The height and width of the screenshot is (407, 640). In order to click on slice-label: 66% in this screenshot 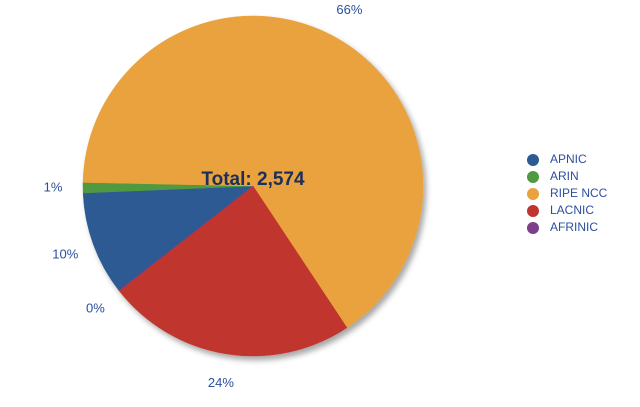, I will do `click(349, 9)`.